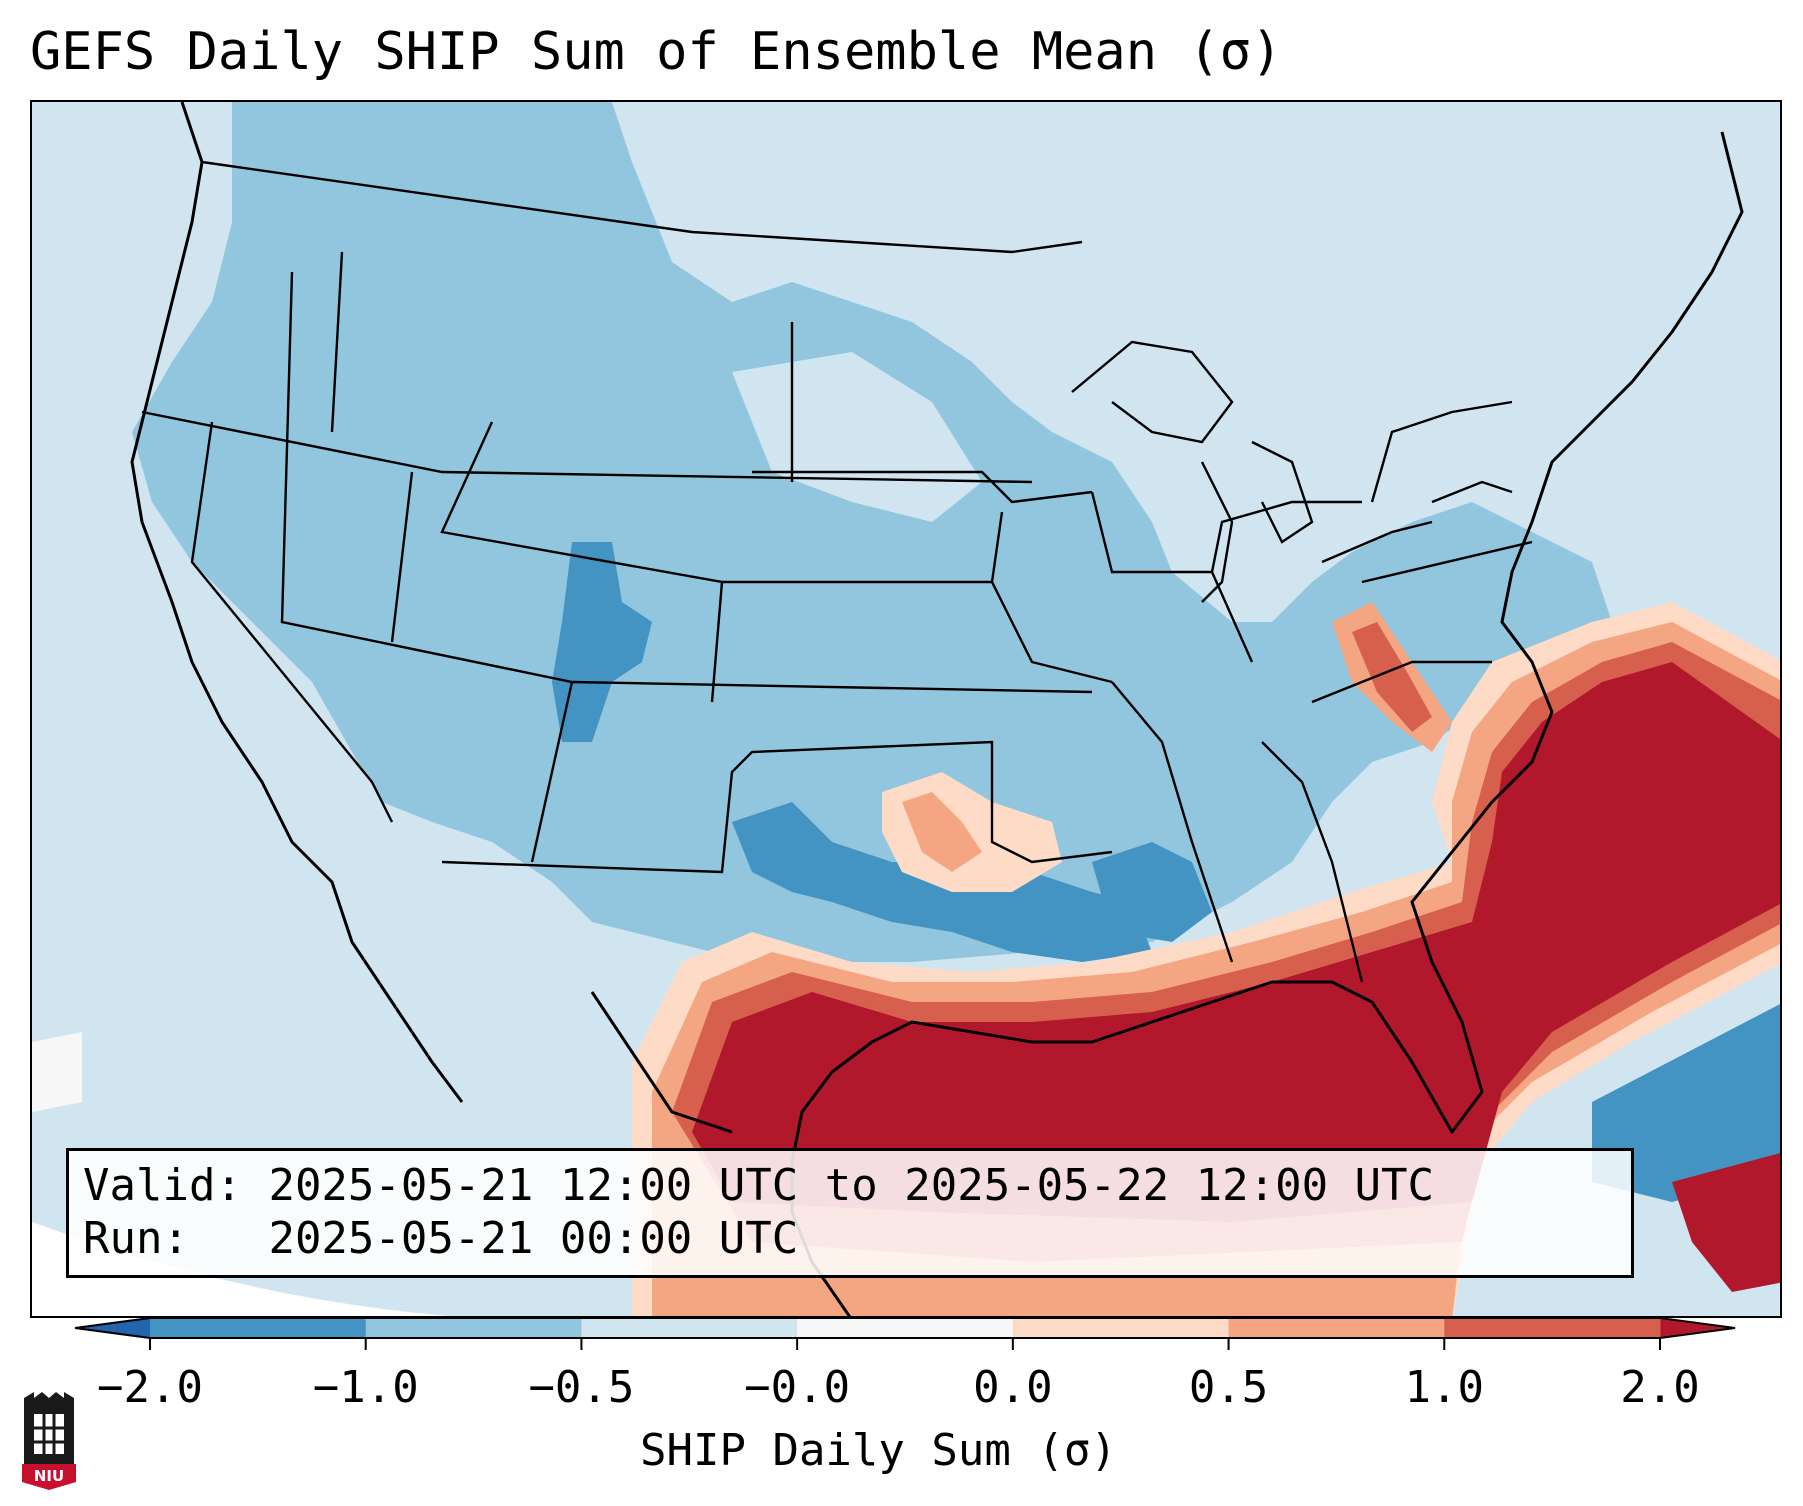 Image resolution: width=1803 pixels, height=1506 pixels. What do you see at coordinates (365, 1387) in the screenshot?
I see `colorbar-tick-label: −1.0` at bounding box center [365, 1387].